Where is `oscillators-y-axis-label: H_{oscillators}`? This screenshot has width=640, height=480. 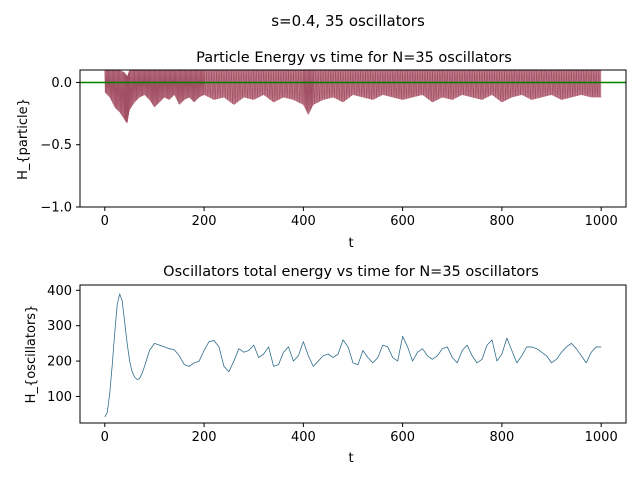 oscillators-y-axis-label: H_{oscillators} is located at coordinates (31, 354).